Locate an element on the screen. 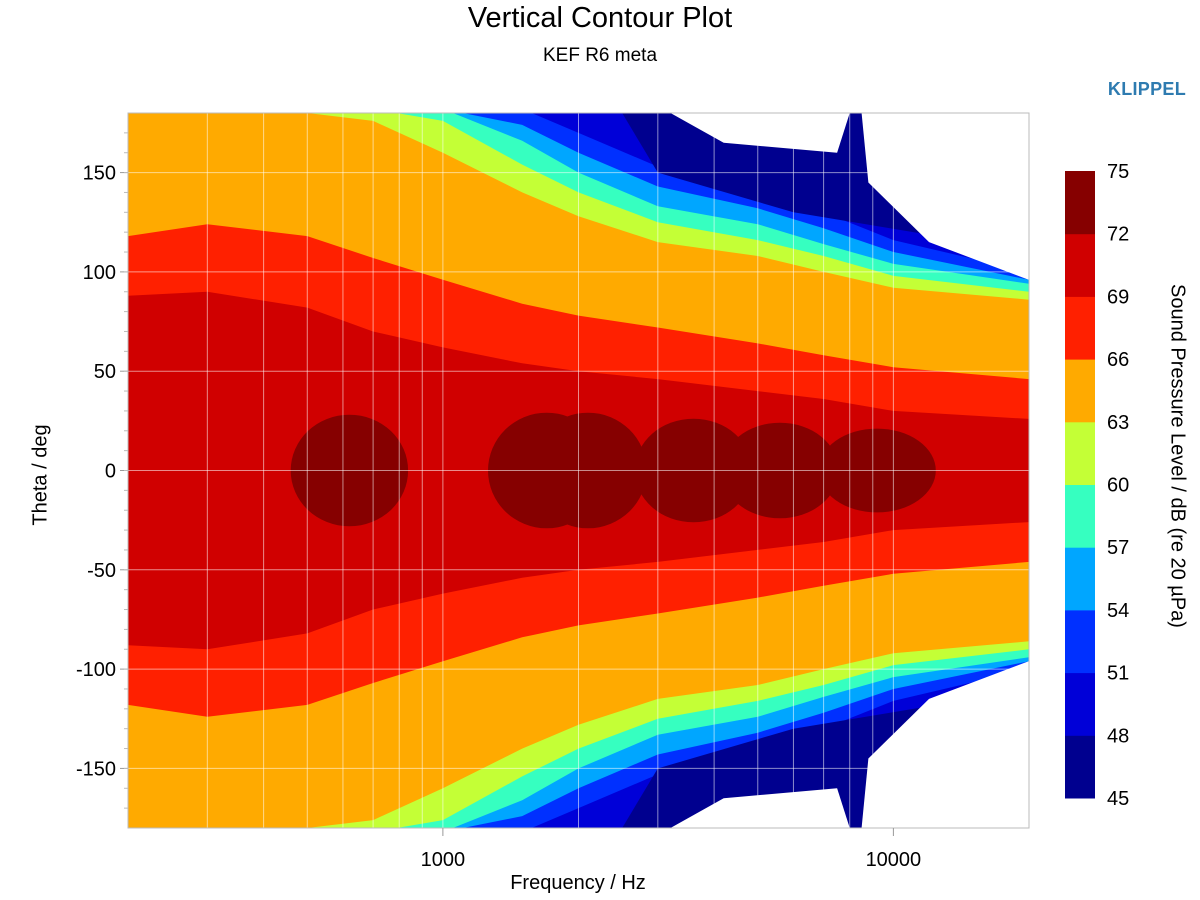 The height and width of the screenshot is (900, 1200). y-tick-label: -100 is located at coordinates (96, 670).